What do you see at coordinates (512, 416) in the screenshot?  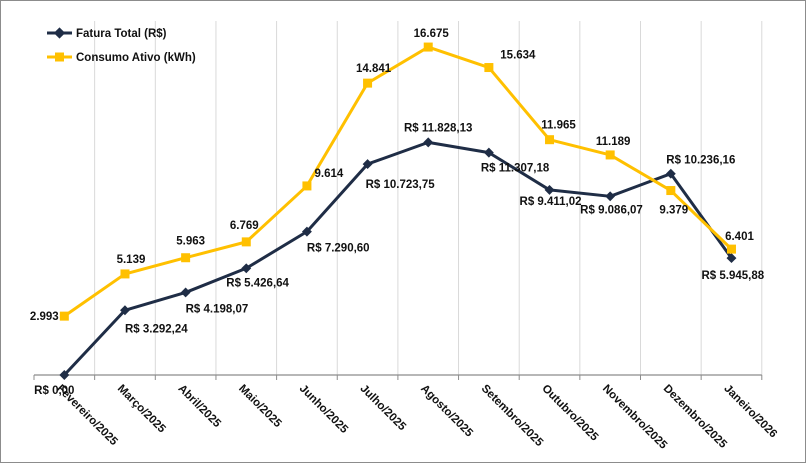 I see `x-tick-label: Setembro/2025` at bounding box center [512, 416].